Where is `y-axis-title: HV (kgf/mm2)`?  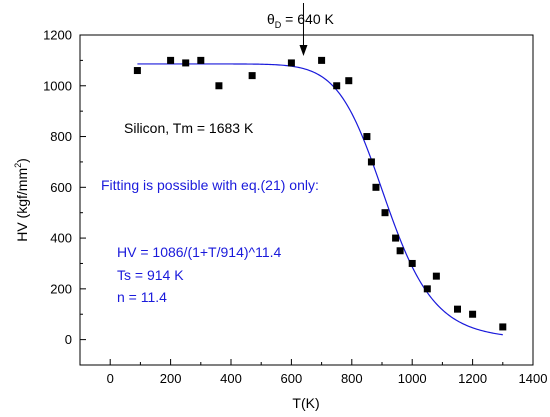
y-axis-title: HV (kgf/mm2) is located at coordinates (21, 200).